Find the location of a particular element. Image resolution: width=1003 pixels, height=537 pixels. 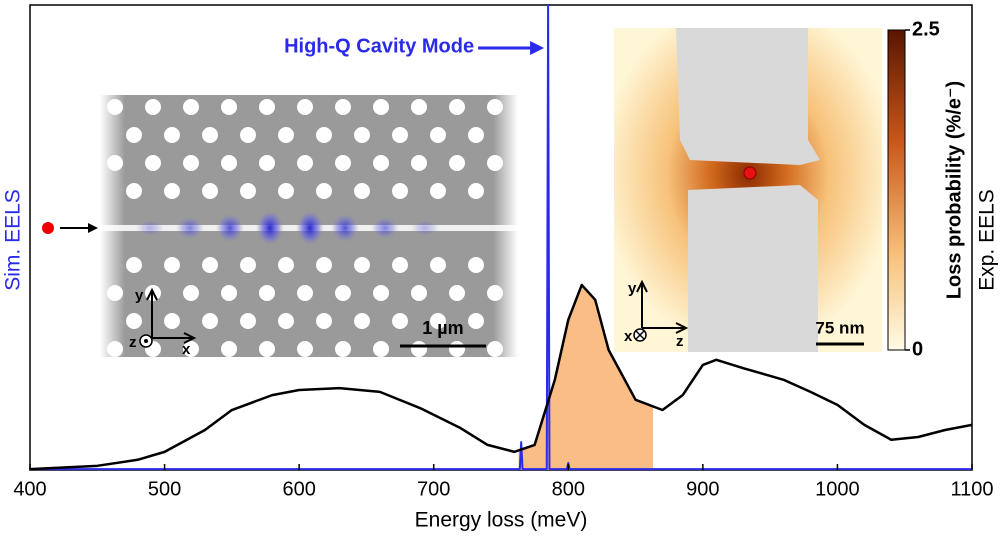

x-tick-label: 500 is located at coordinates (164, 489).